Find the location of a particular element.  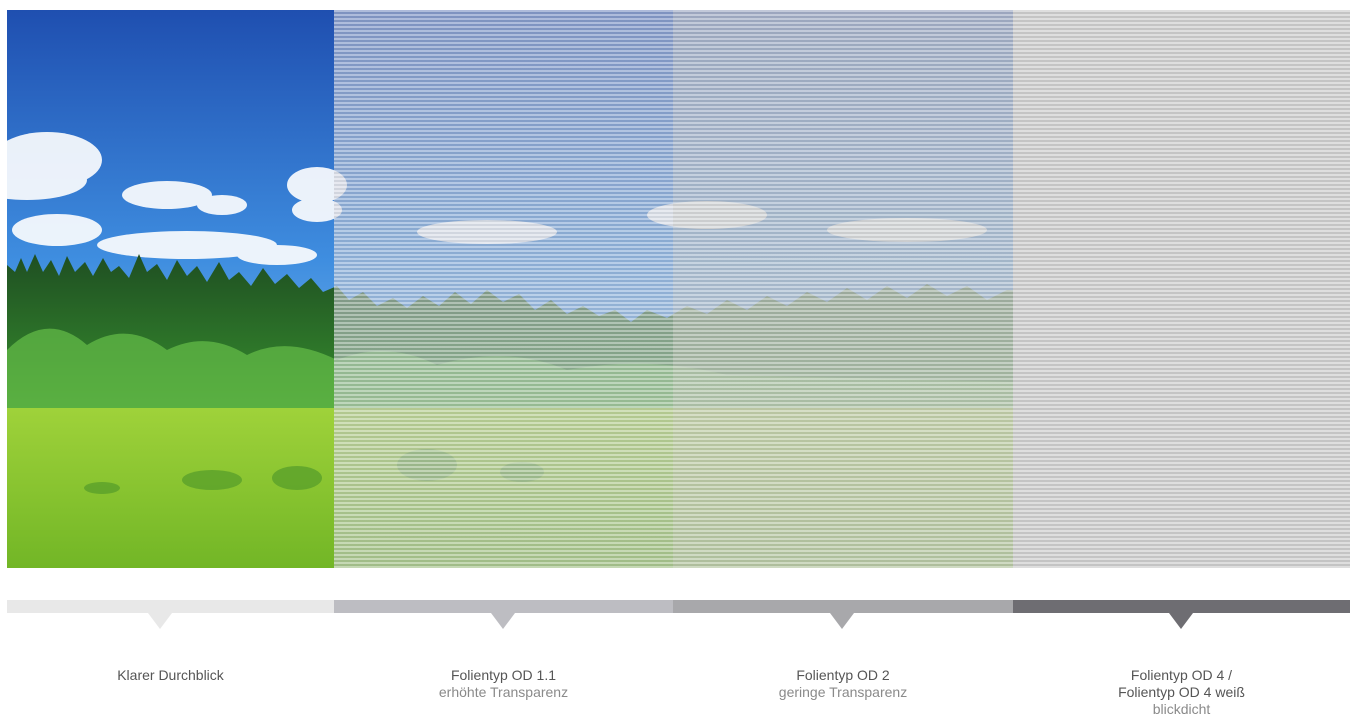

label-clear-title: Klarer Durchblick is located at coordinates (170, 675).